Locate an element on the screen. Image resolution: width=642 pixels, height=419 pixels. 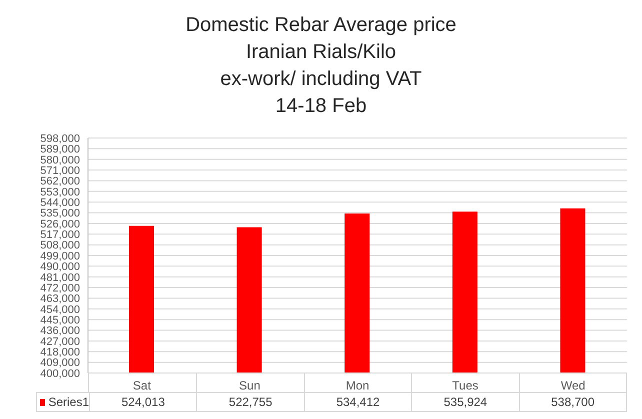
y-tick-label: 418,000 is located at coordinates (60, 352).